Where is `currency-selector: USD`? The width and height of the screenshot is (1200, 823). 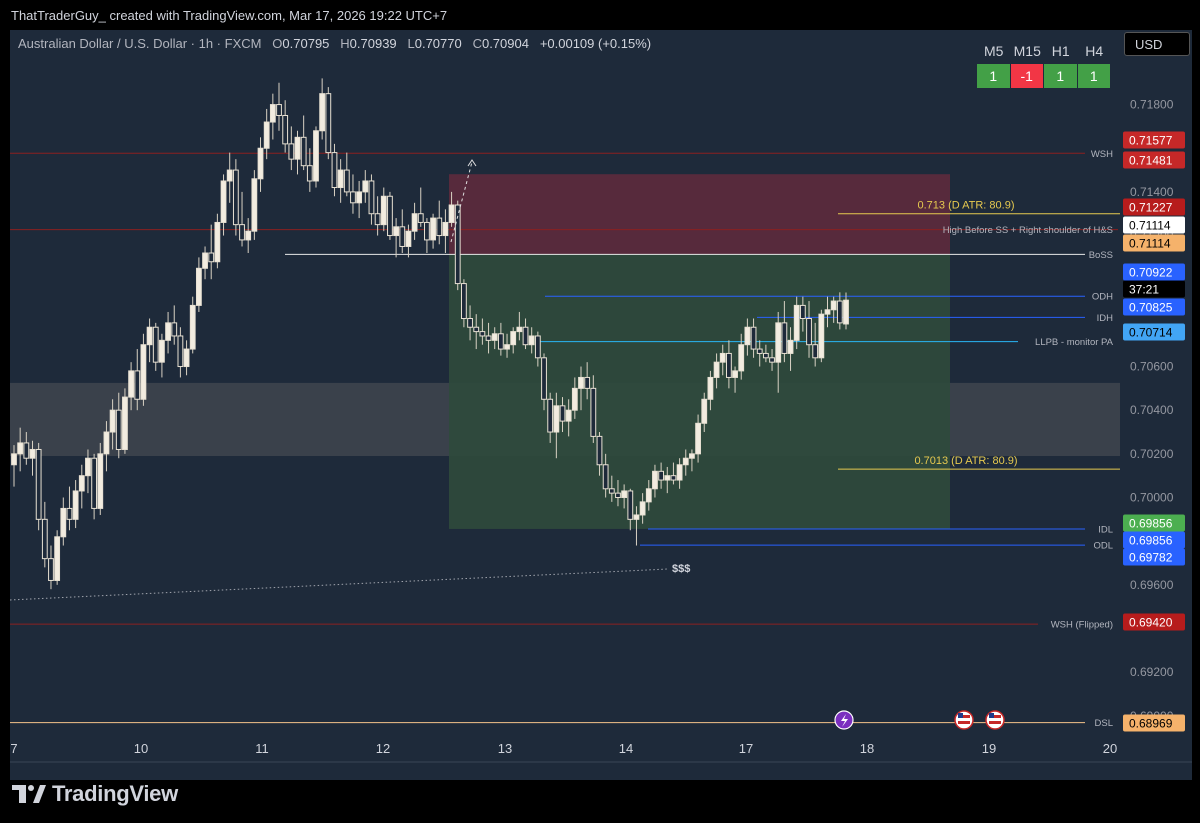
currency-selector: USD is located at coordinates (1157, 44).